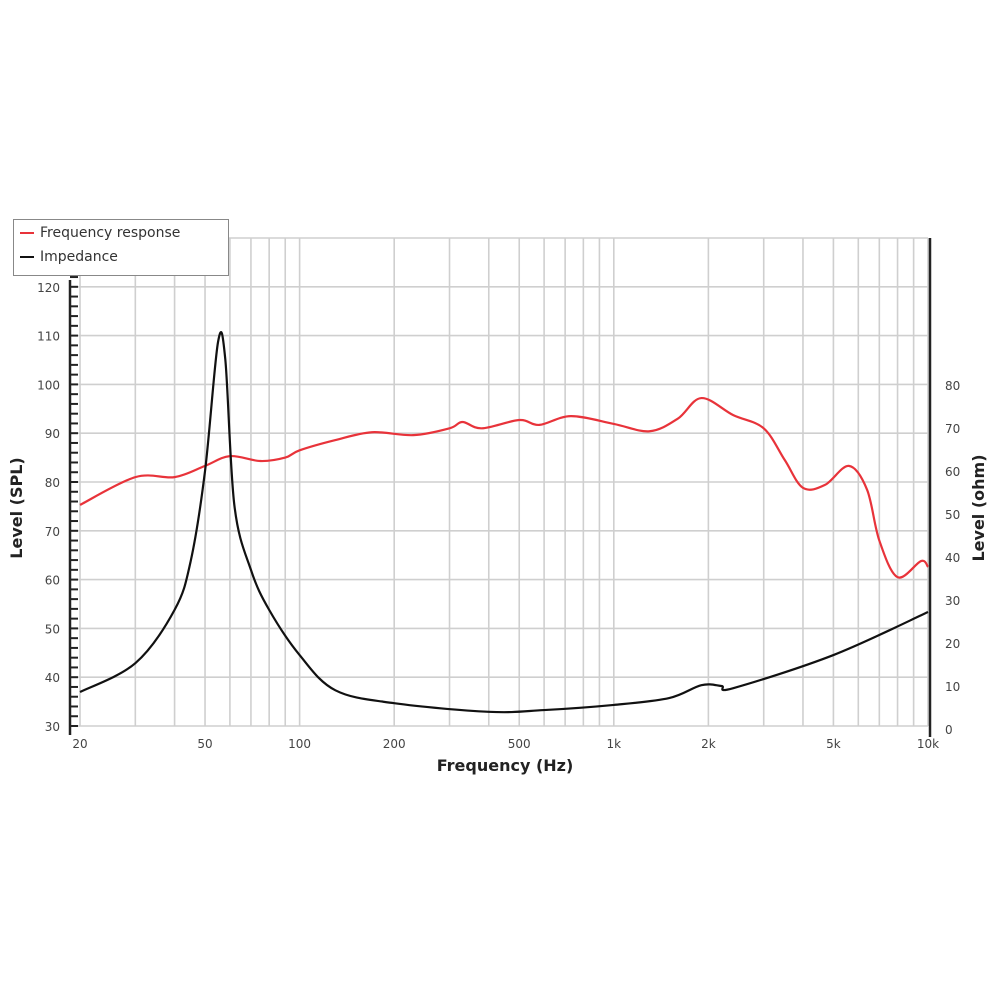 Image resolution: width=1000 pixels, height=1000 pixels. I want to click on y2-tick-label: 50, so click(952, 515).